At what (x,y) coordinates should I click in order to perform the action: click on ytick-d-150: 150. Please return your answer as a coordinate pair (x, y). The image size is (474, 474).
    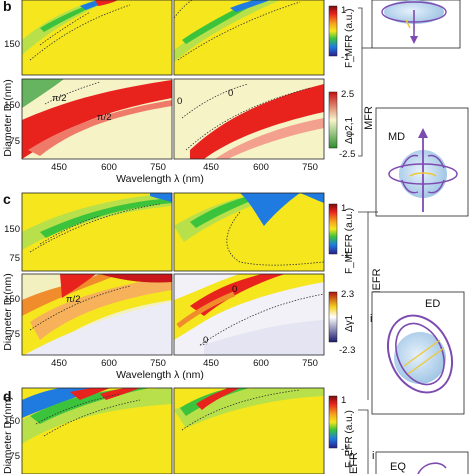
    Looking at the image, I should click on (12, 421).